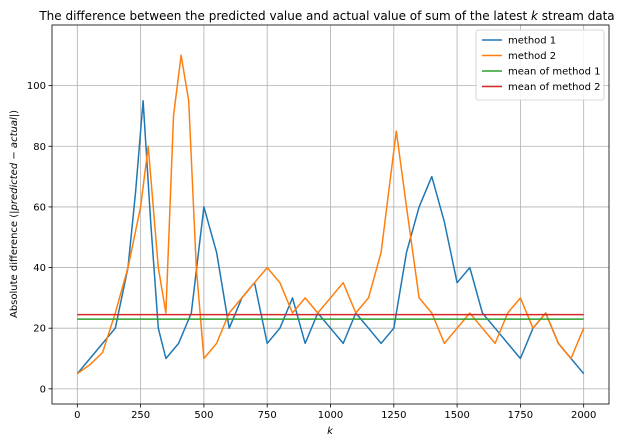 Image resolution: width=625 pixels, height=445 pixels. Describe the element at coordinates (39, 207) in the screenshot. I see `y-tick-label: 60` at that location.